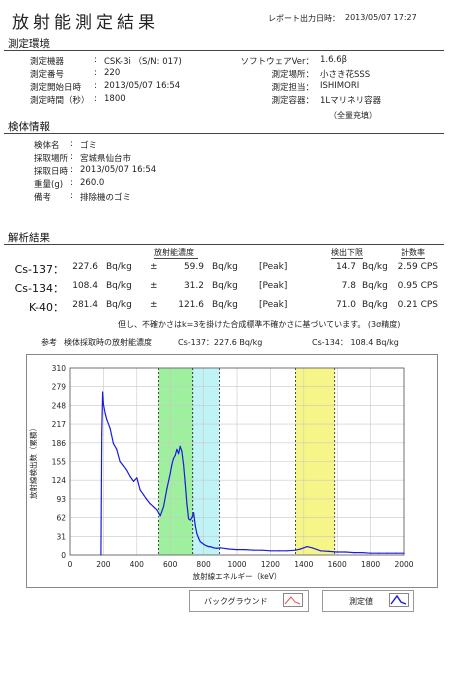 The width and height of the screenshot is (450, 680). I want to click on env-value: ISHIMORI, so click(340, 86).